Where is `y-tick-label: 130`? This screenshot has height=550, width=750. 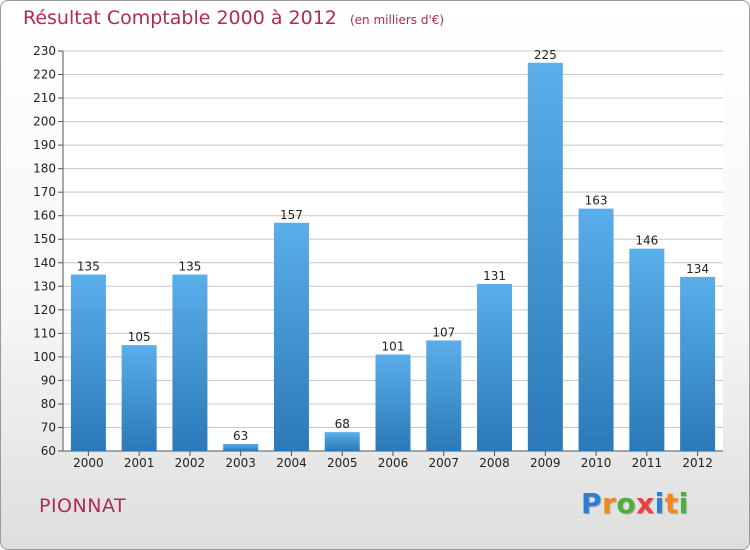 y-tick-label: 130 is located at coordinates (44, 286).